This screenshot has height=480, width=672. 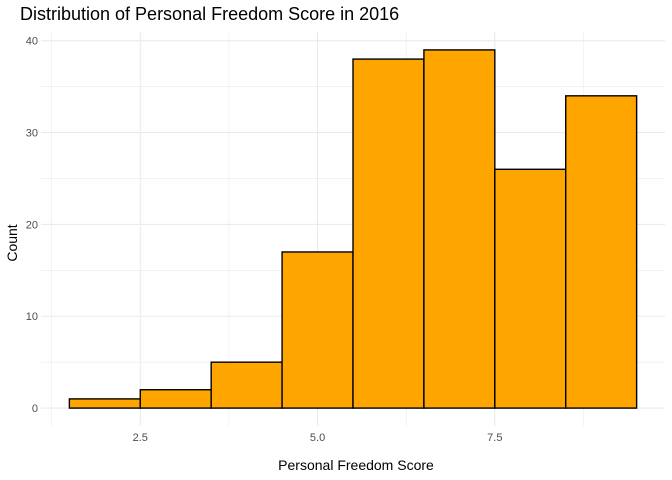 What do you see at coordinates (140, 438) in the screenshot?
I see `x-tick-label: 2.5` at bounding box center [140, 438].